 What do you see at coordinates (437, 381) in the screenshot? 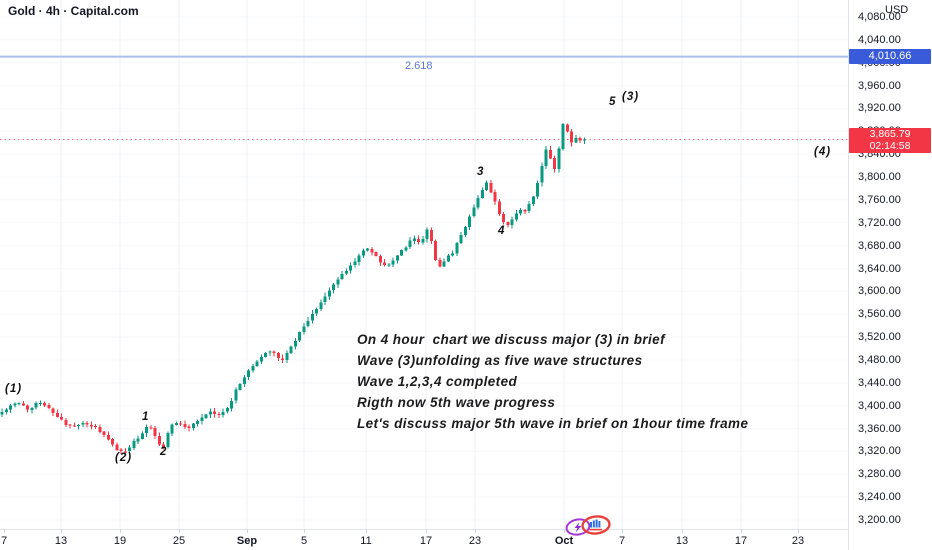
I see `annotation-line: Wave 1,2,3,4 completed` at bounding box center [437, 381].